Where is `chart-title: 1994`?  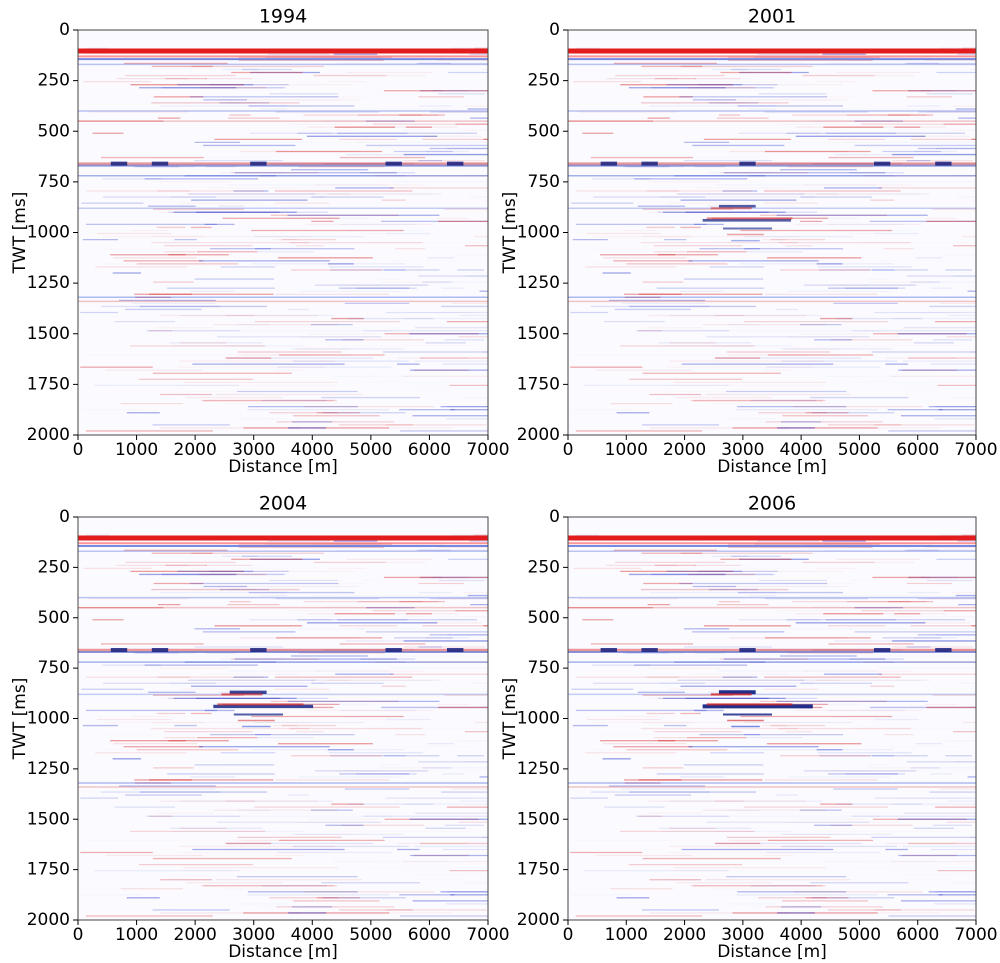 chart-title: 1994 is located at coordinates (283, 17).